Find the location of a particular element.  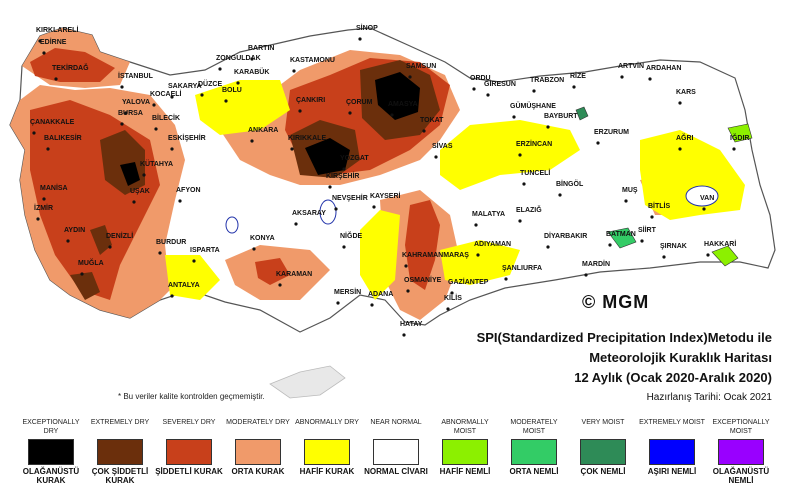

city-label: HAKKARİ is located at coordinates (720, 244).